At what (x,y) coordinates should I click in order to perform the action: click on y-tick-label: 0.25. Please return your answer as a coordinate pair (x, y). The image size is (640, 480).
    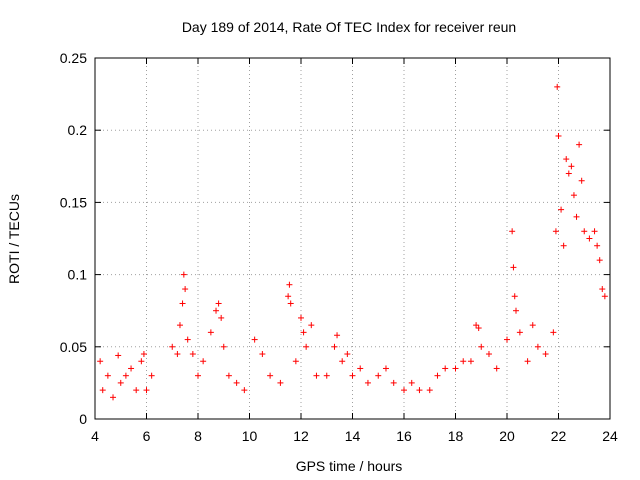
    Looking at the image, I should click on (73, 58).